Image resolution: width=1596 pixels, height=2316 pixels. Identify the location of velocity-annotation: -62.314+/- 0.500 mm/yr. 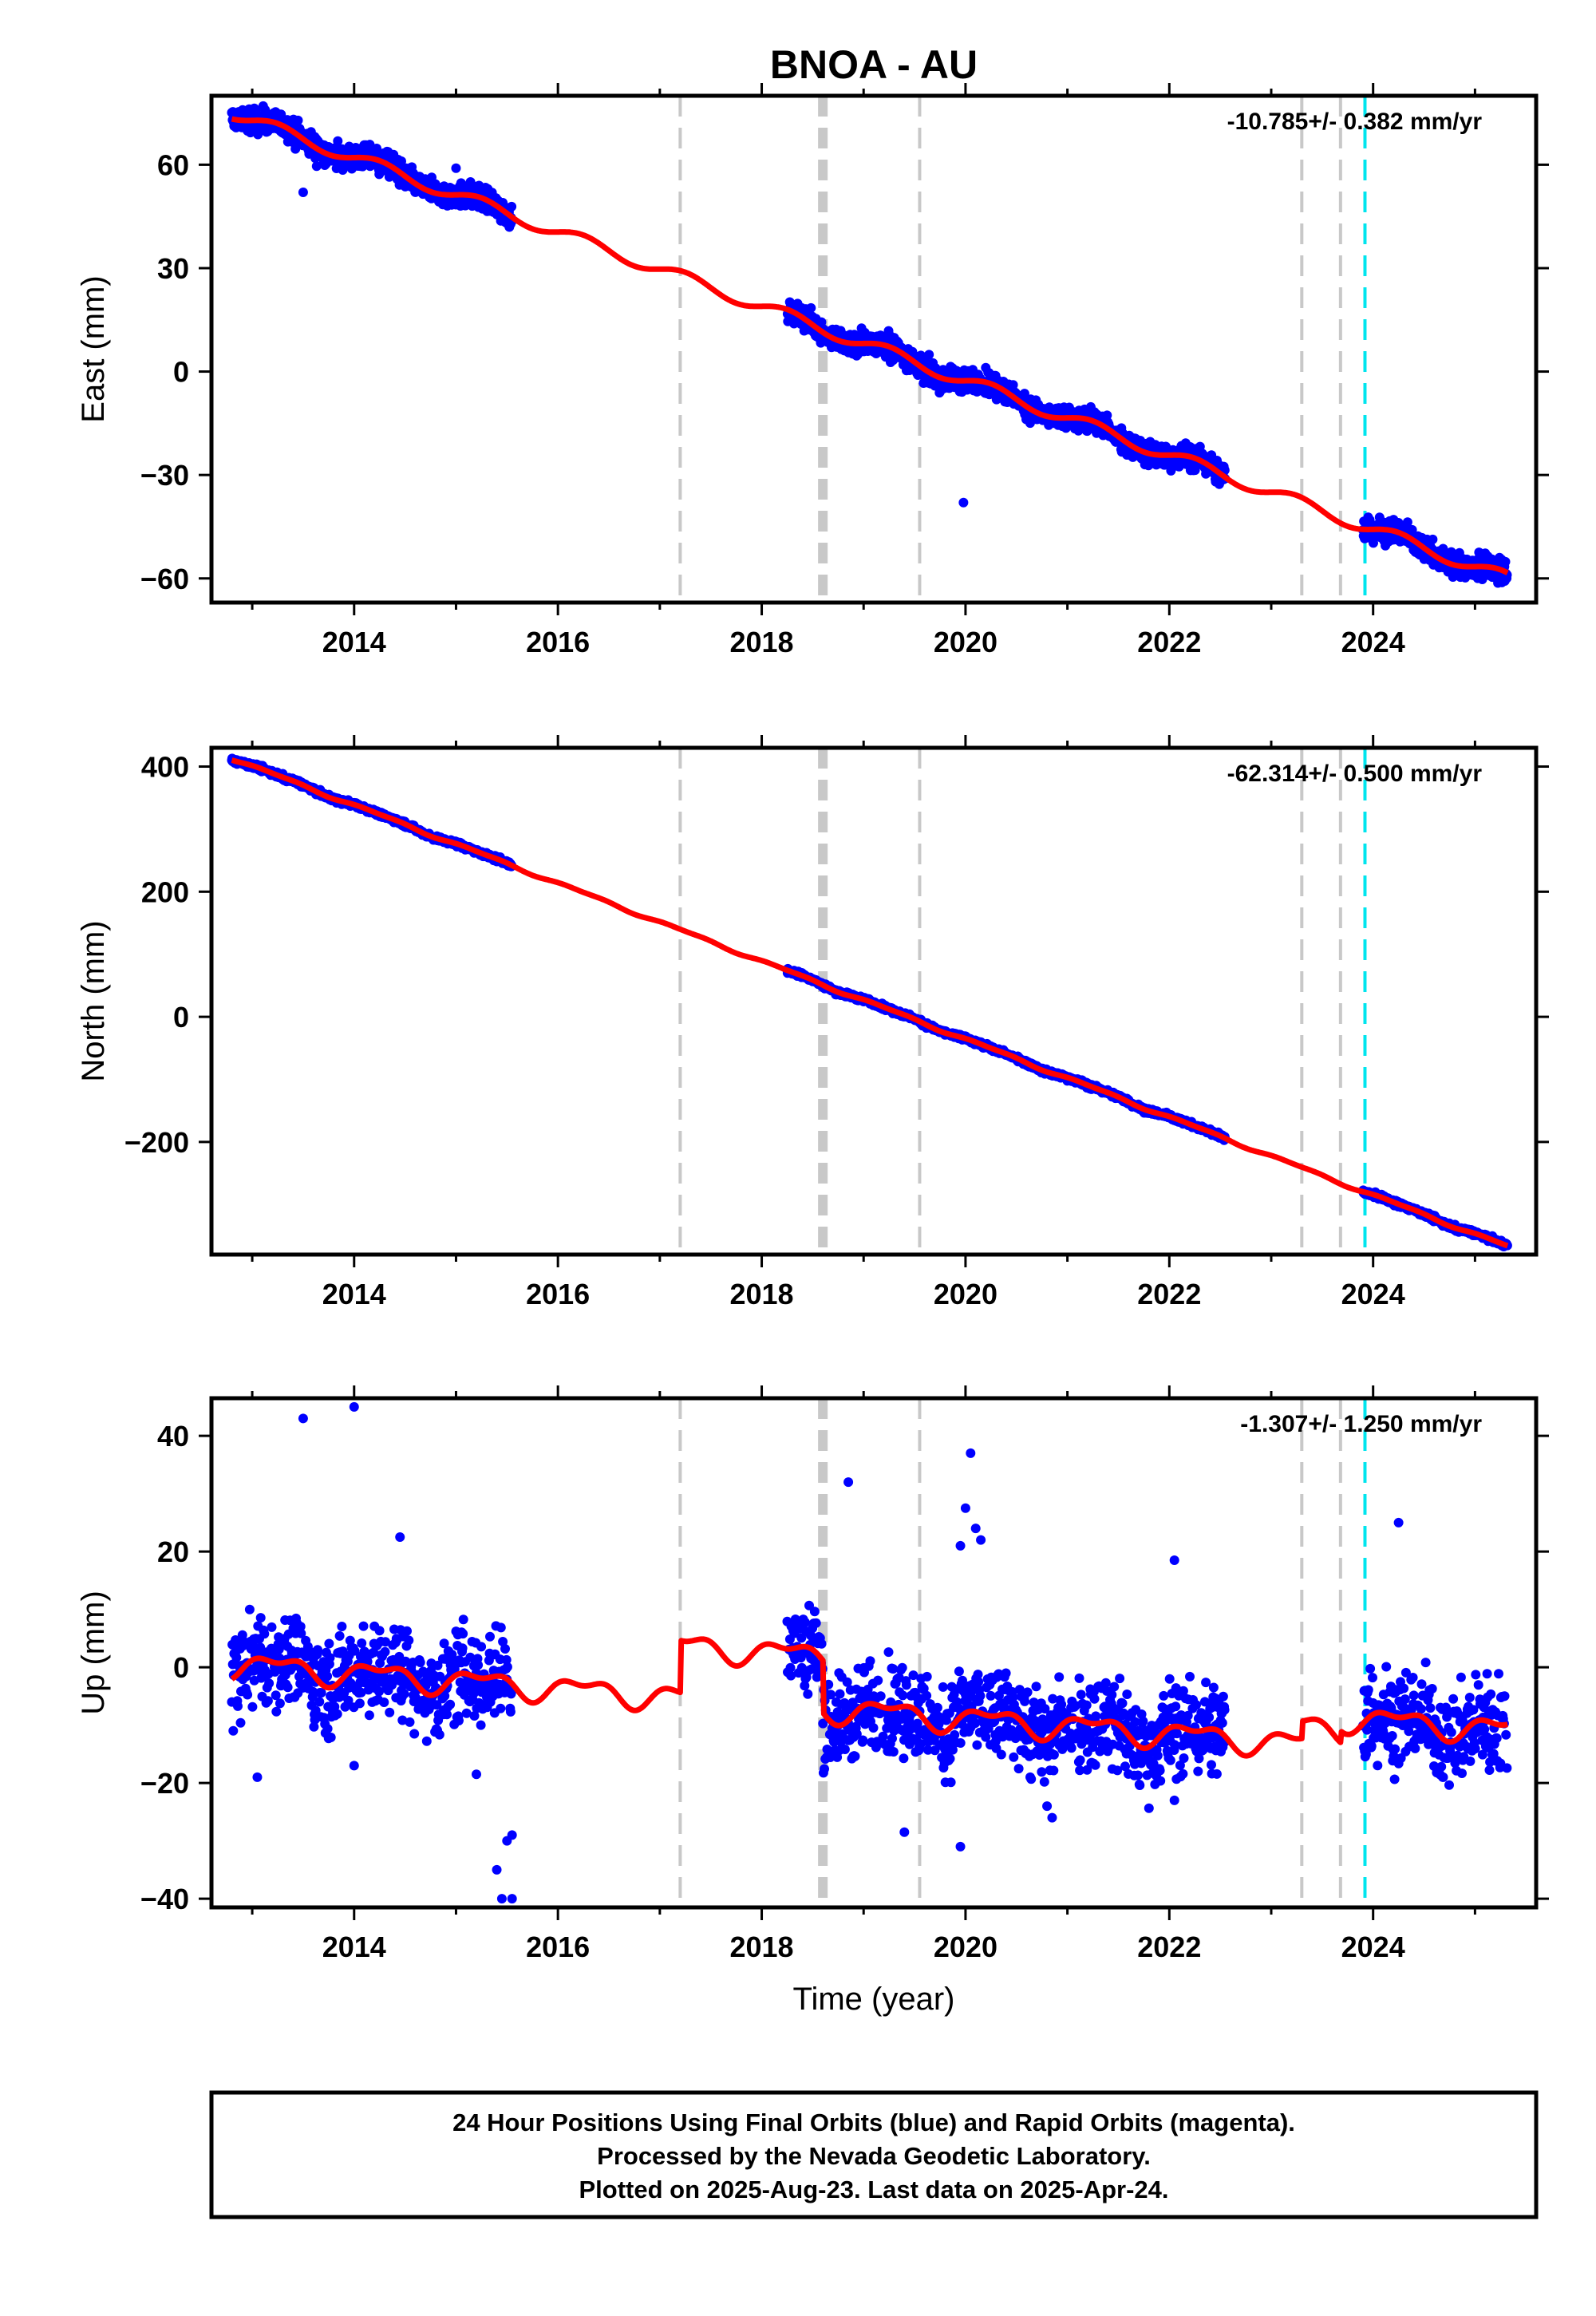
(1355, 774).